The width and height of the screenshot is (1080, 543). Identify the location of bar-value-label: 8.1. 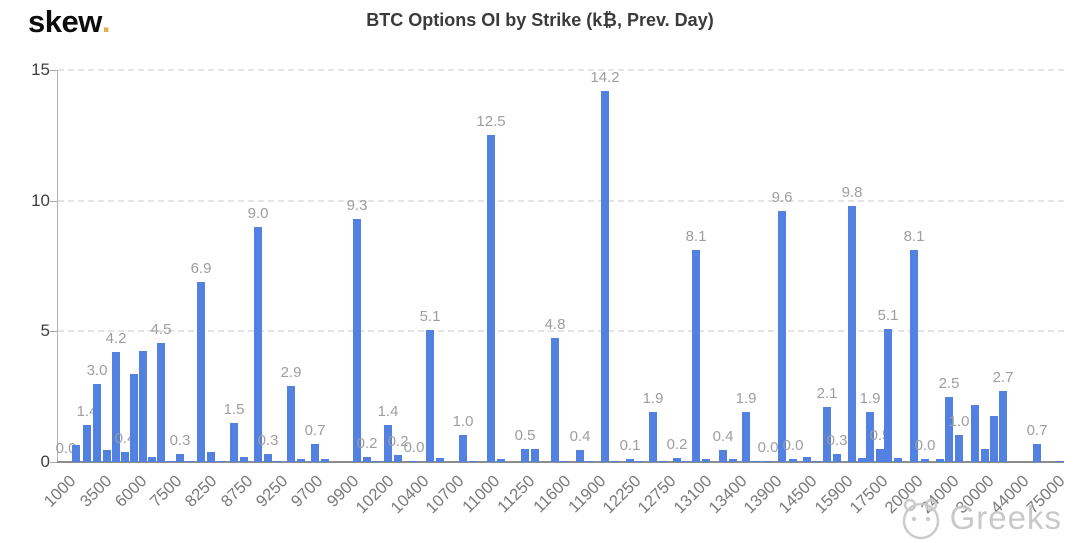
(696, 236).